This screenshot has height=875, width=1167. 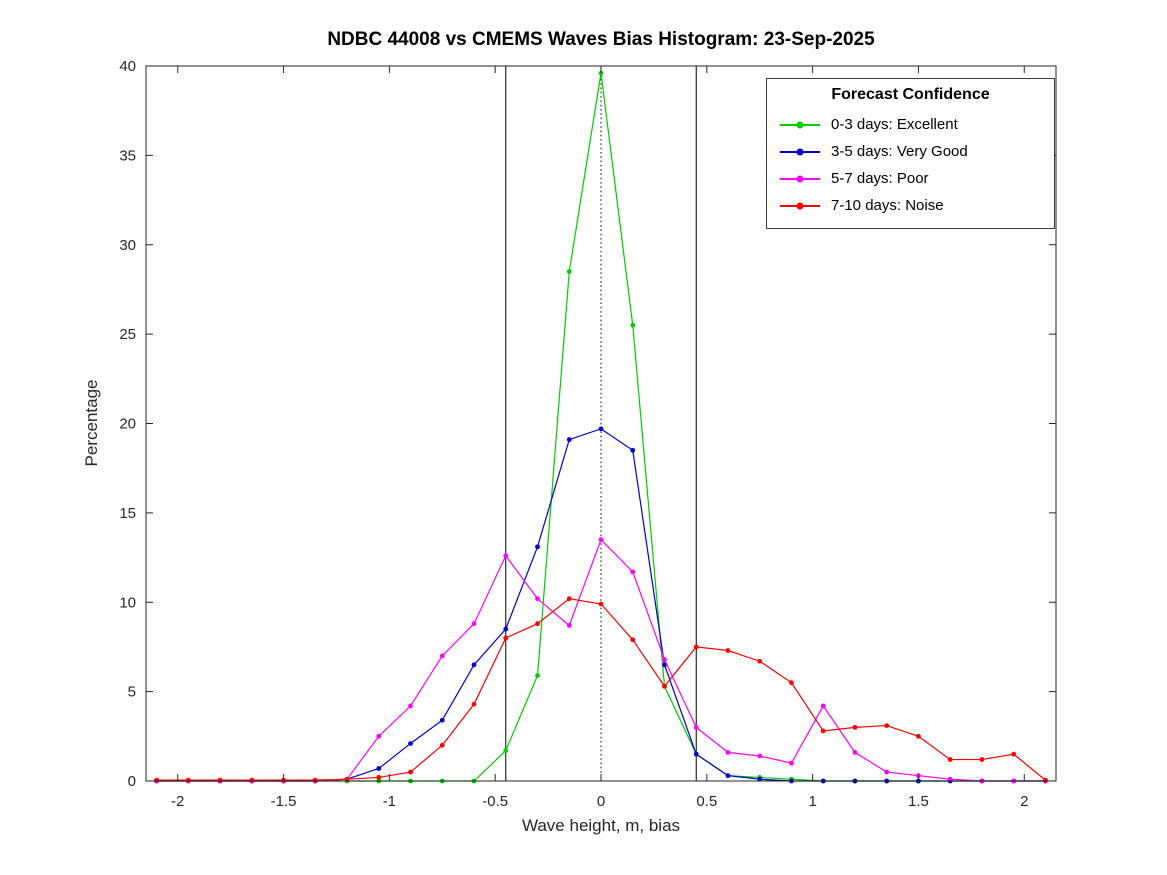 I want to click on legend-item-label: 7-10 days: Noise, so click(x=887, y=205).